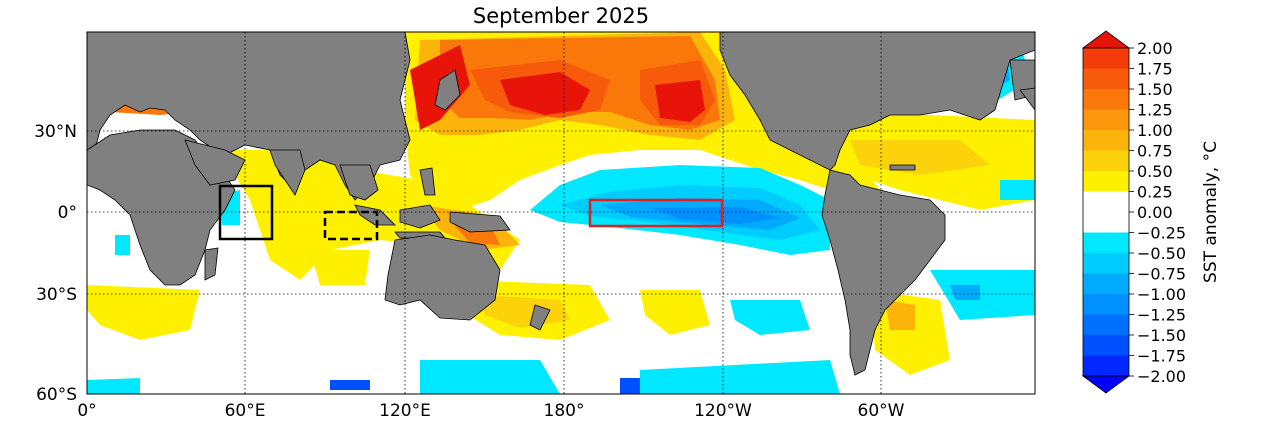 This screenshot has width=1282, height=426. Describe the element at coordinates (56, 295) in the screenshot. I see `lat-label-30s: 30°S` at that location.